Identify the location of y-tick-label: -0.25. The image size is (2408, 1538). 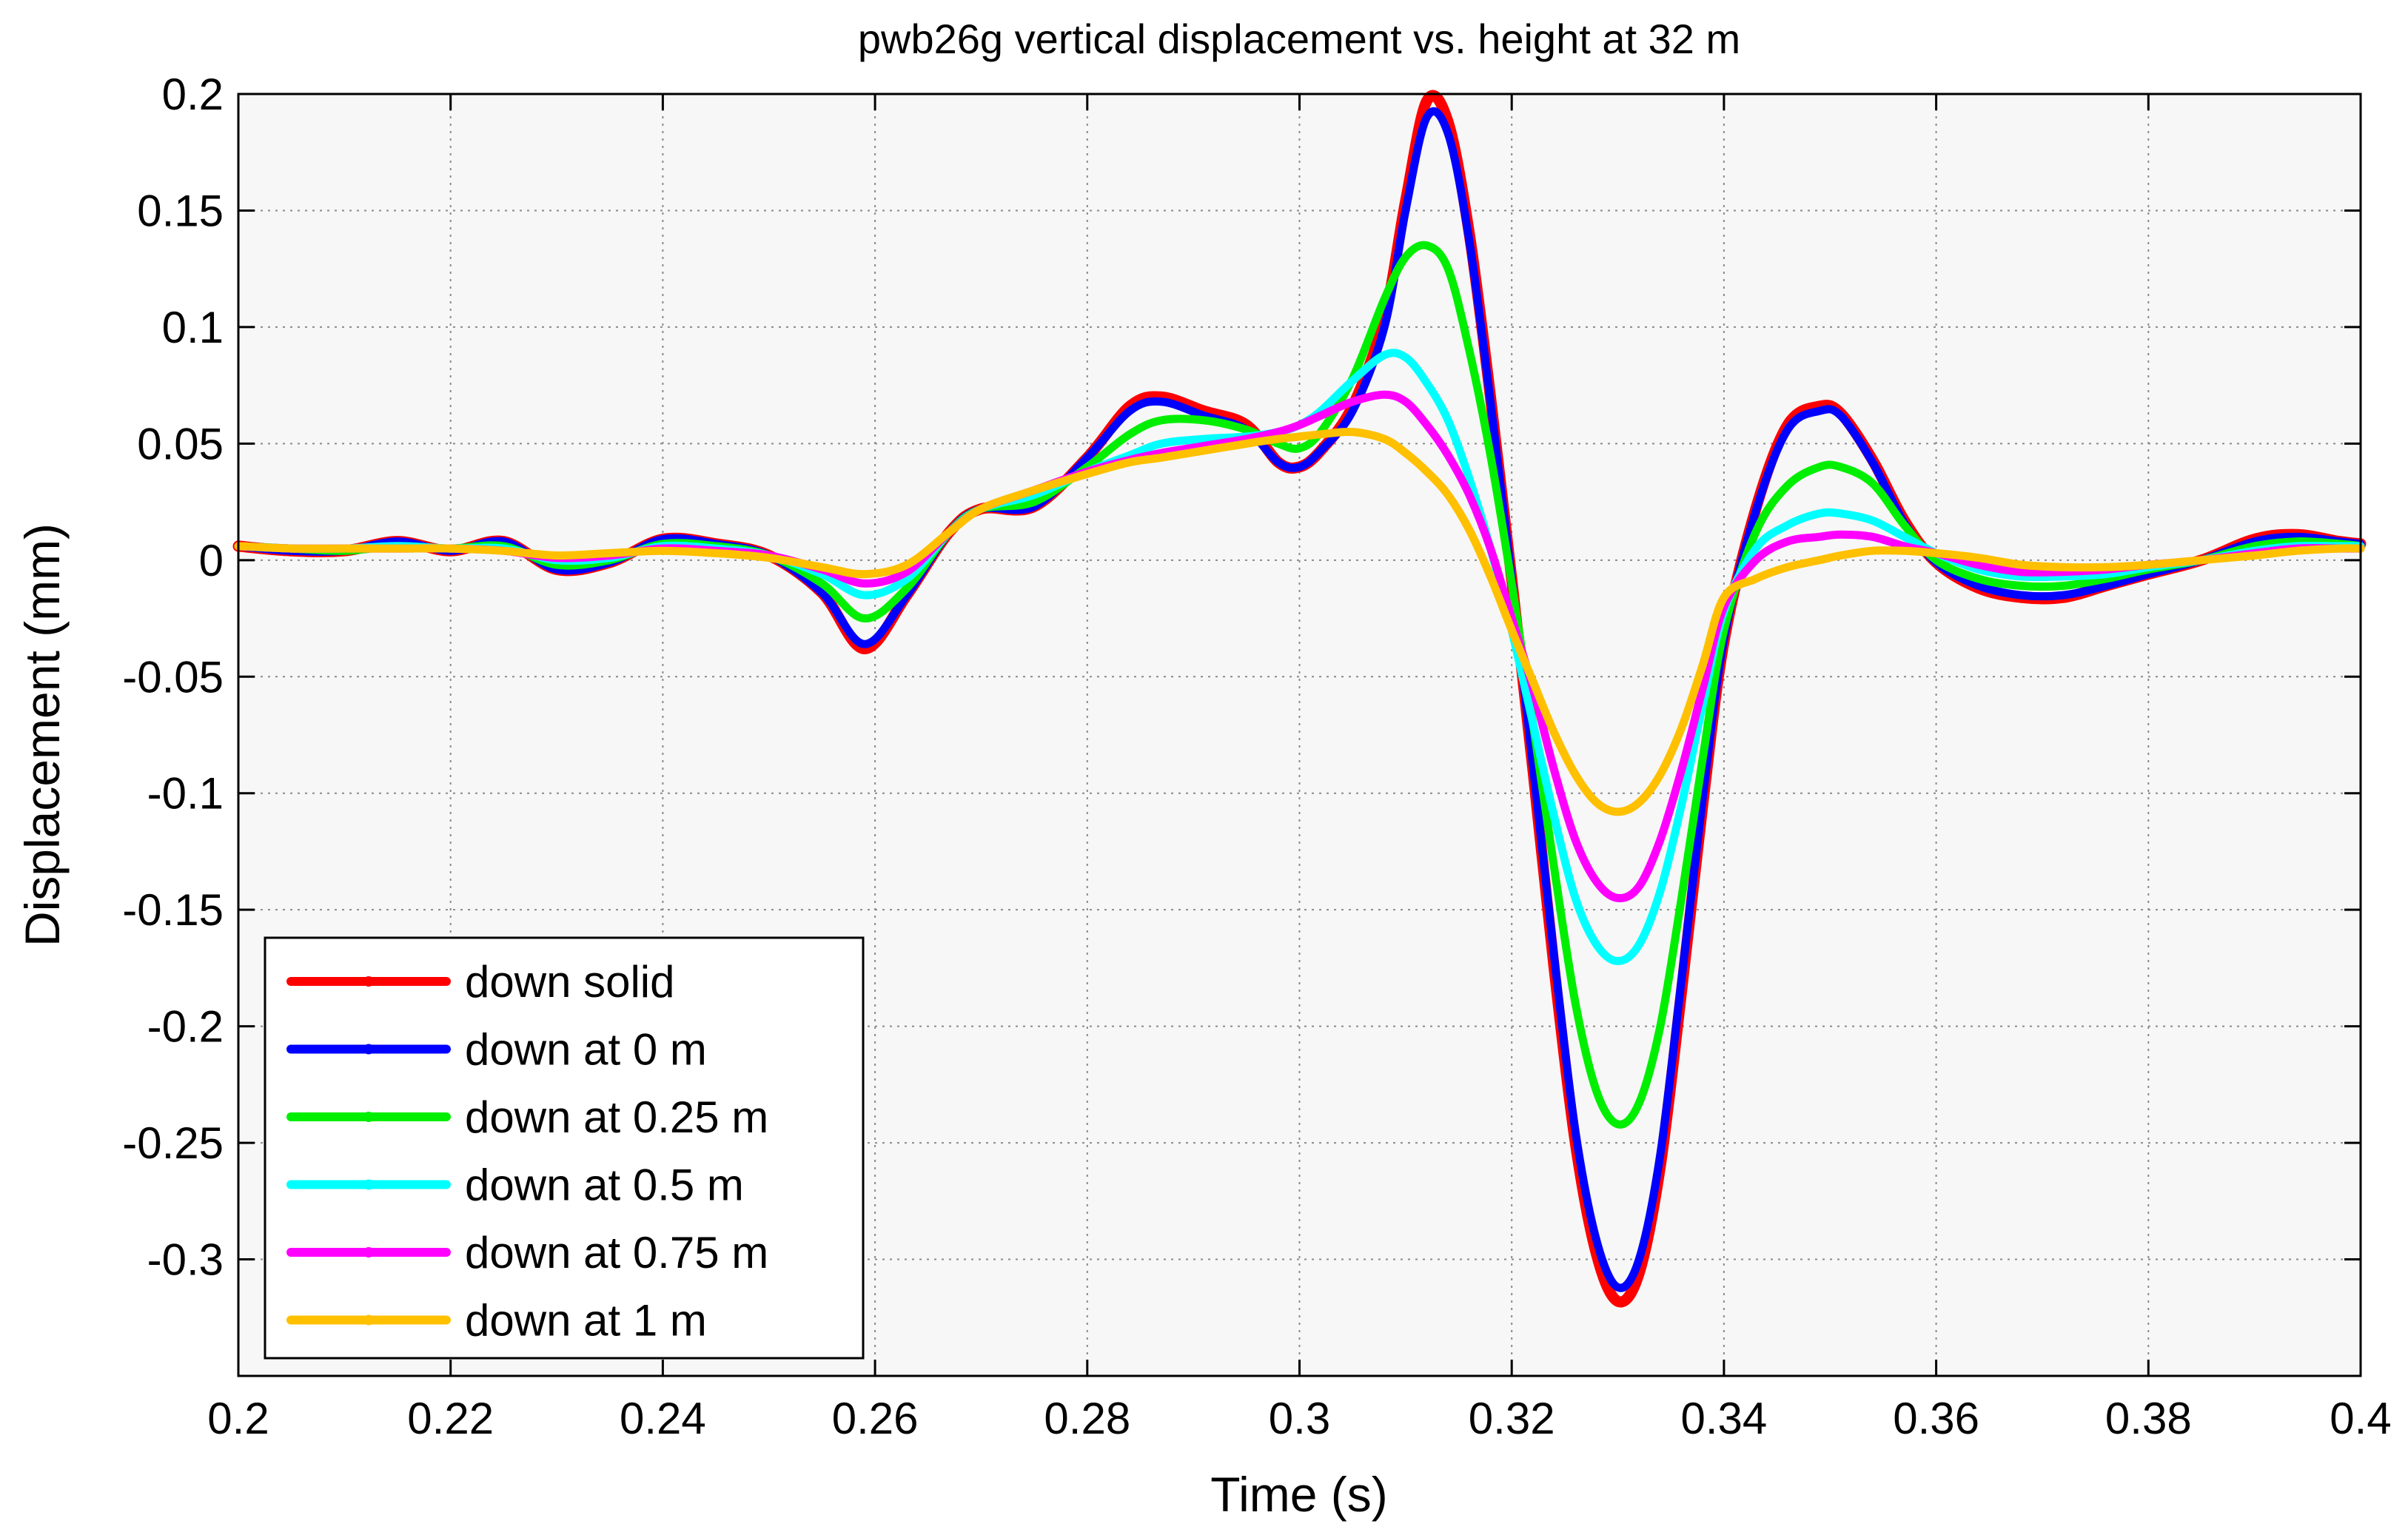
(173, 1143).